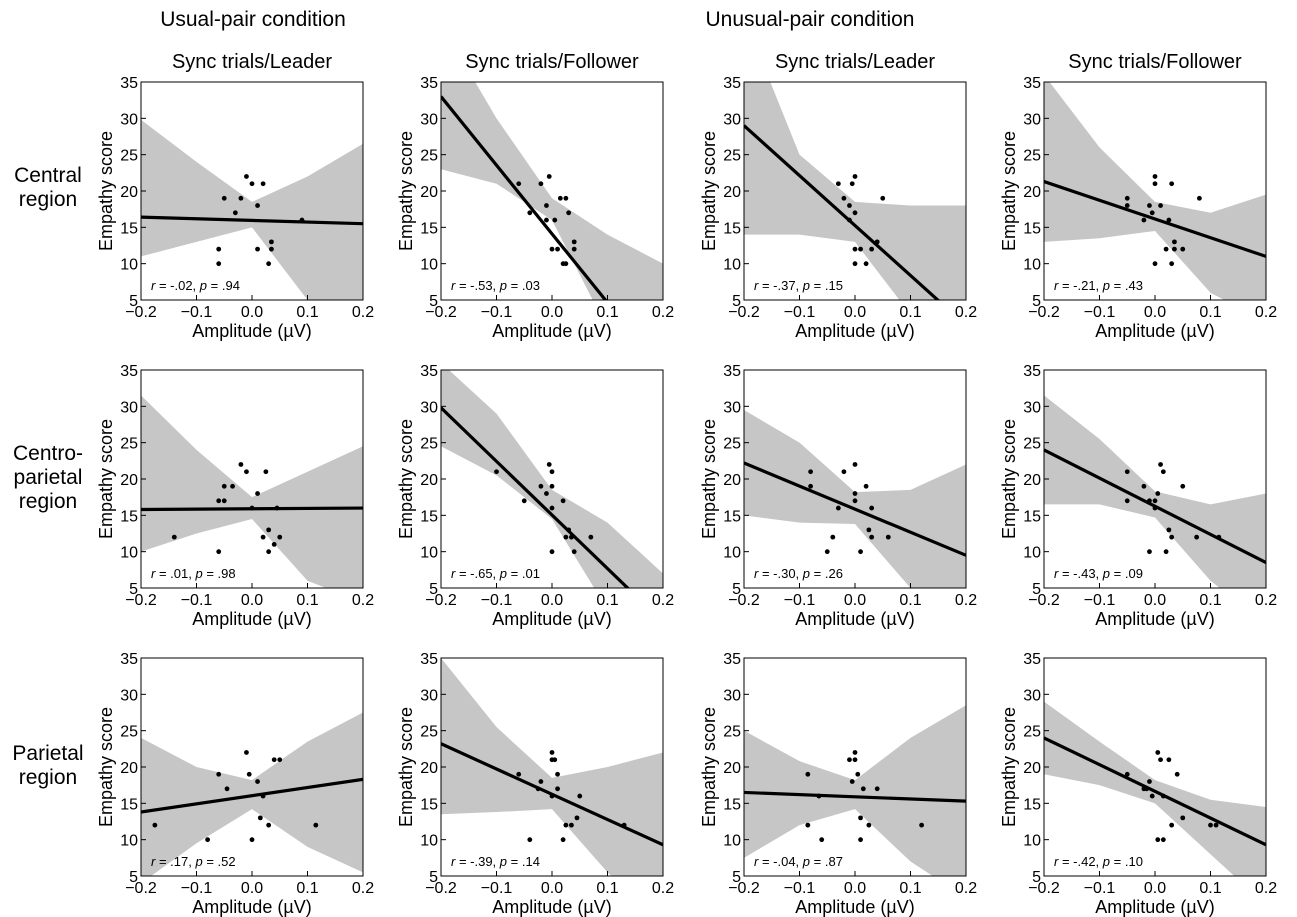  I want to click on annotation-r-value: = -.42,, so click(1080, 861).